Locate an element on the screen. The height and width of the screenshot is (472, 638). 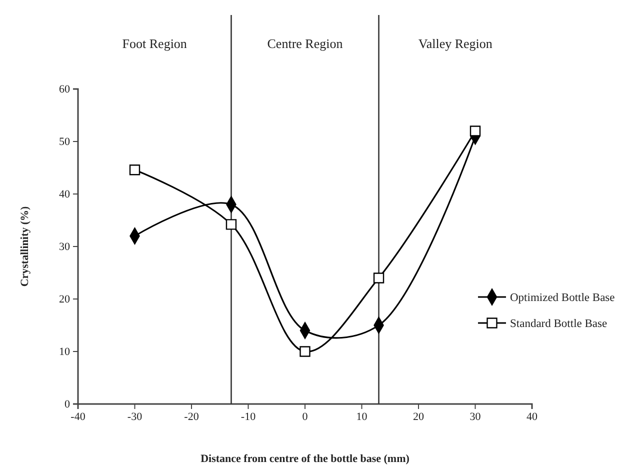
x-tick-label: 10 is located at coordinates (362, 416).